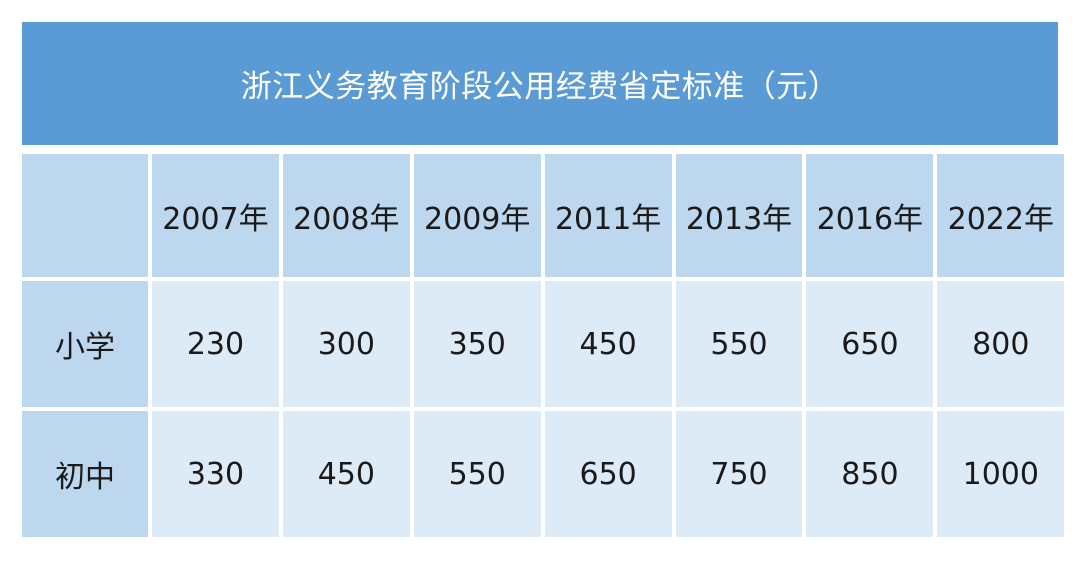  Describe the element at coordinates (215, 474) in the screenshot. I see `table-cell: 330` at that location.